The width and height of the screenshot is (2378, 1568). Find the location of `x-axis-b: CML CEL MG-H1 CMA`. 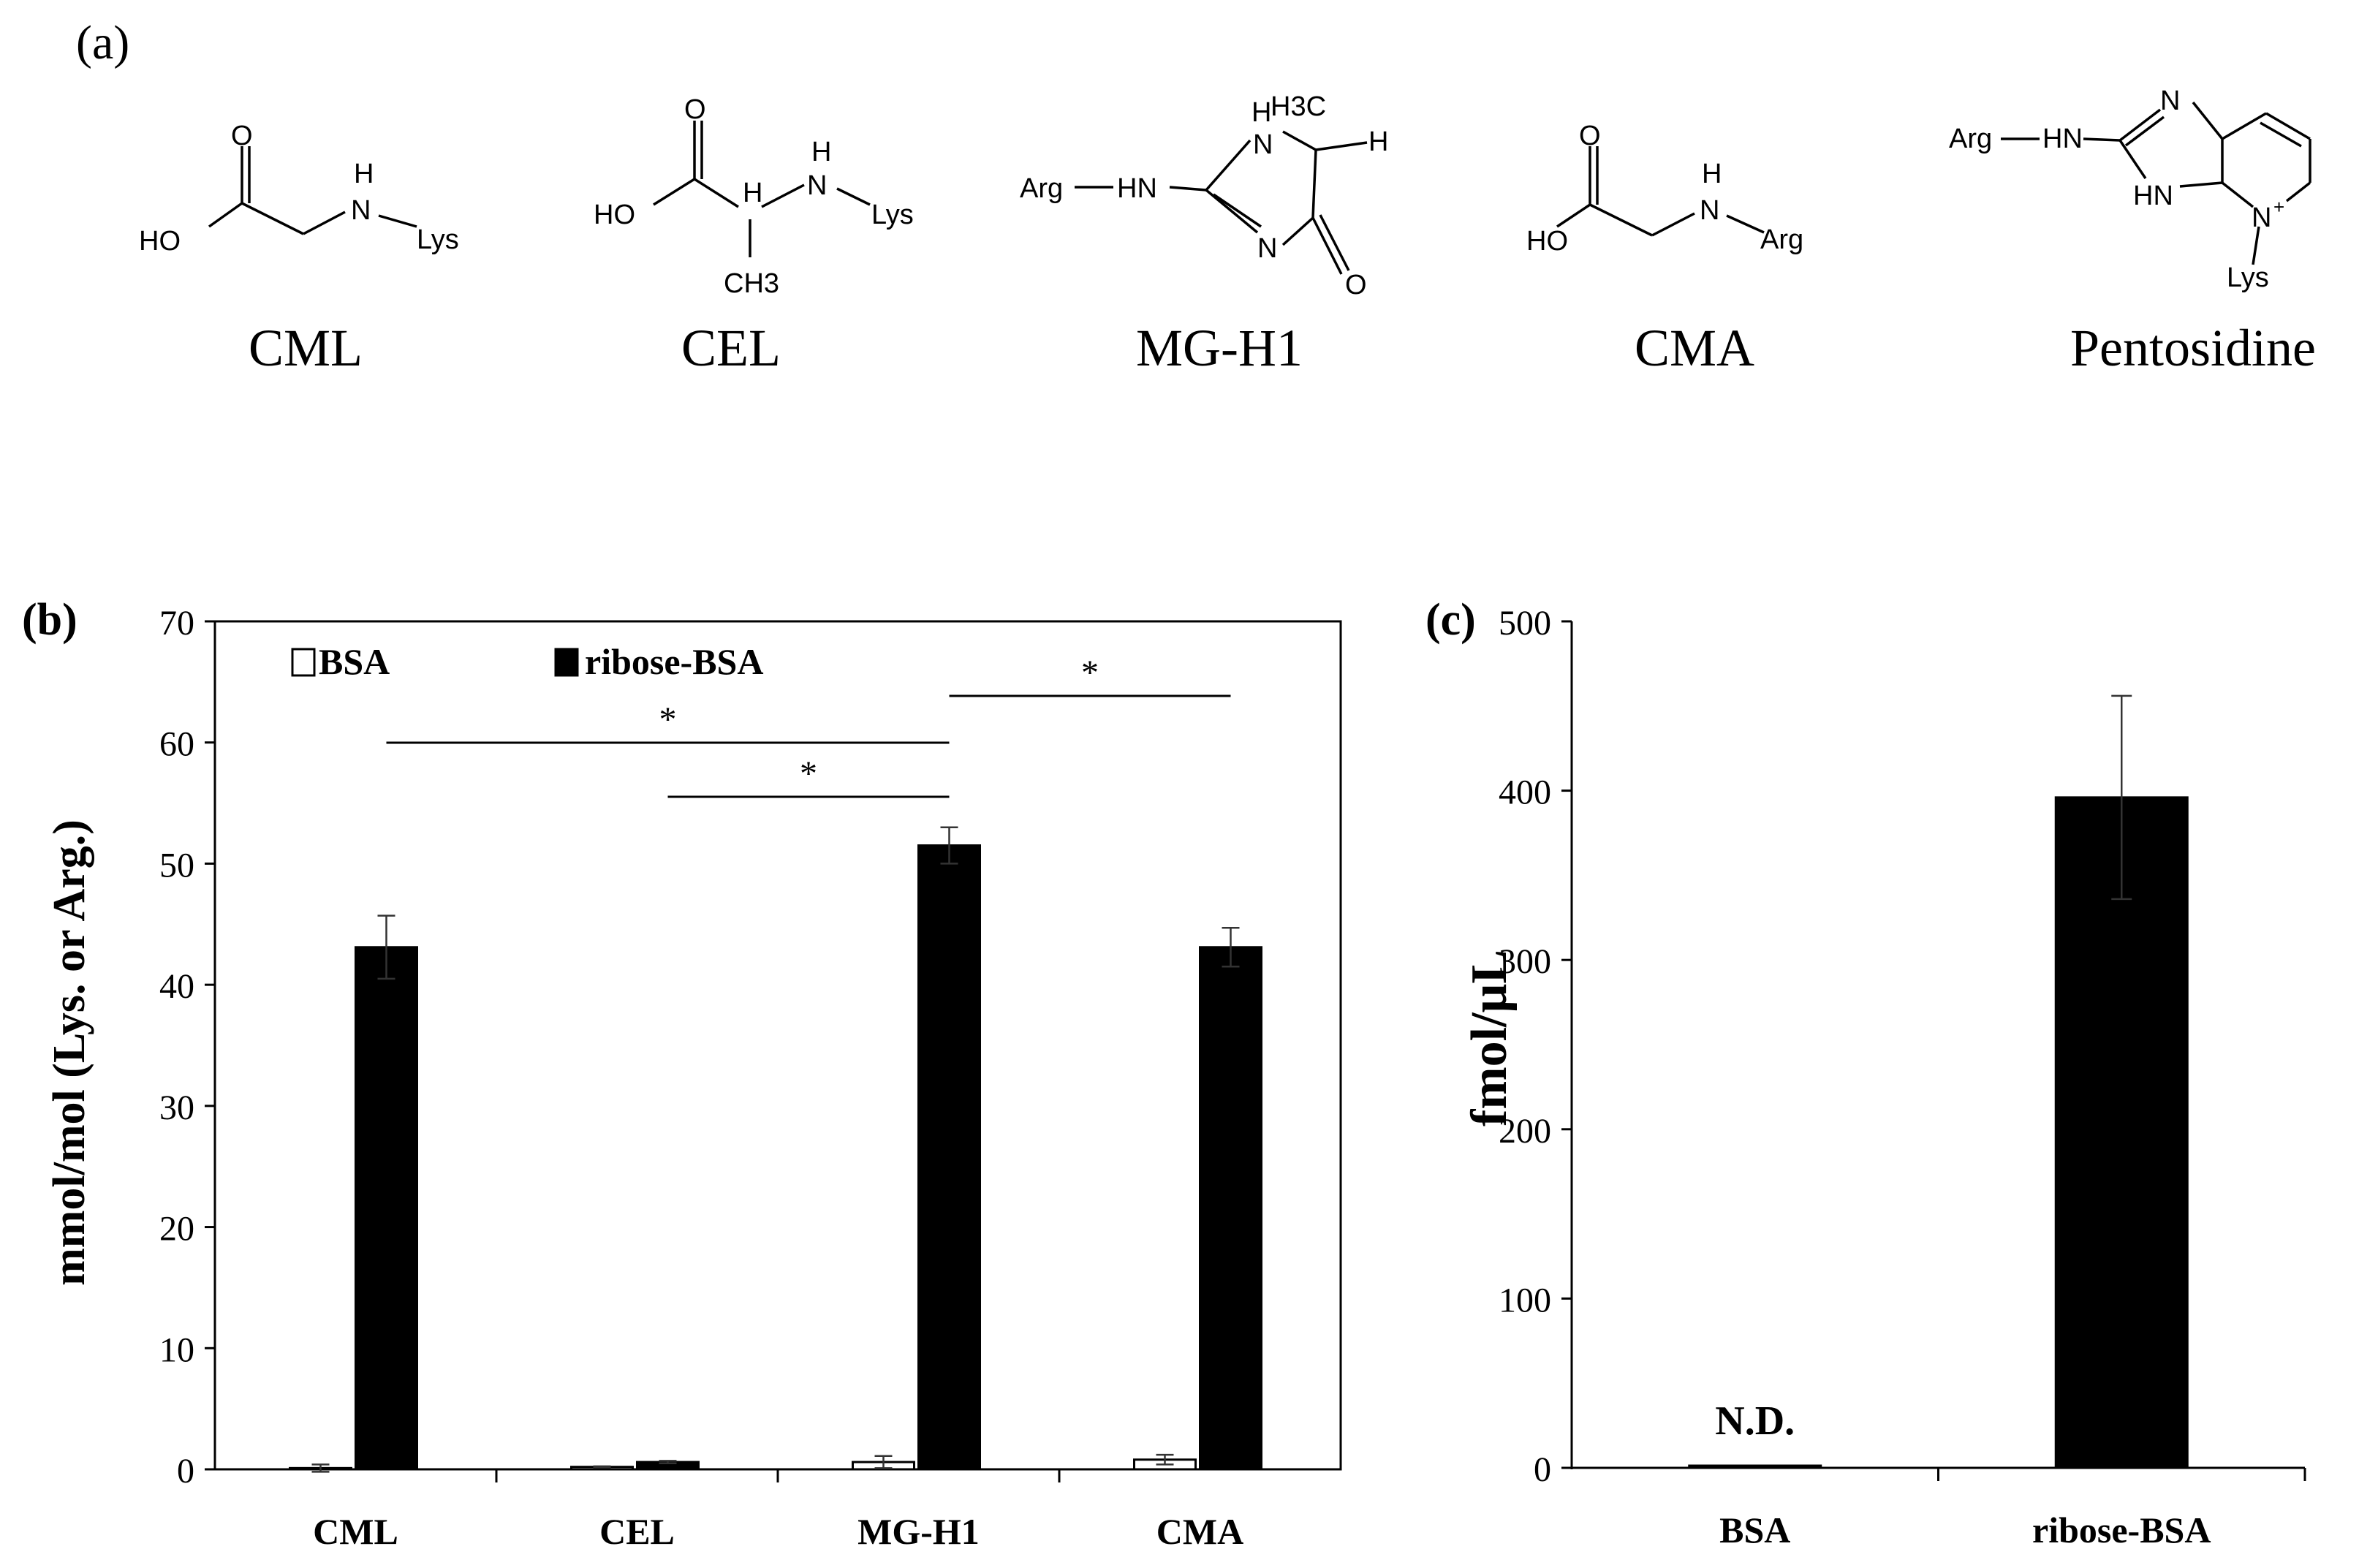

x-axis-b: CML CEL MG-H1 CMA is located at coordinates (778, 1511).